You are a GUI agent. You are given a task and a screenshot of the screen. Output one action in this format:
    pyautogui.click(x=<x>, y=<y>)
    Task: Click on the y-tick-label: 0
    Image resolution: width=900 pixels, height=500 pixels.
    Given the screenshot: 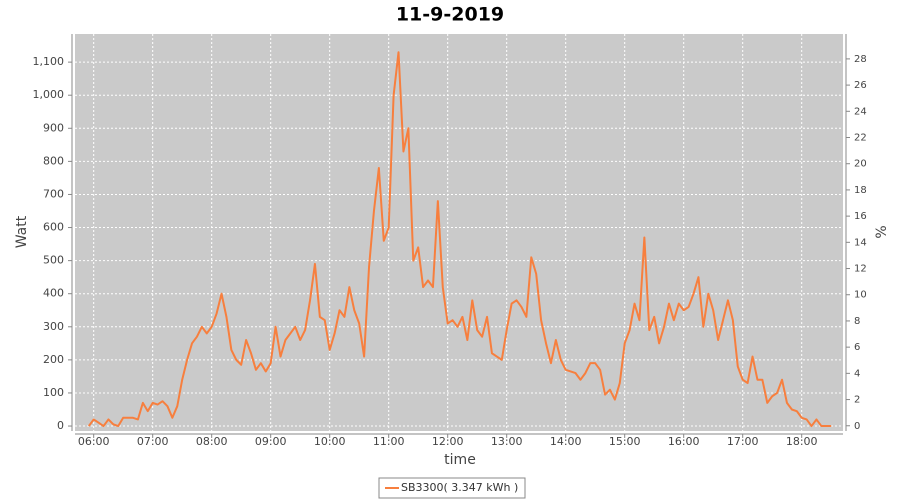 What is the action you would take?
    pyautogui.click(x=60, y=425)
    